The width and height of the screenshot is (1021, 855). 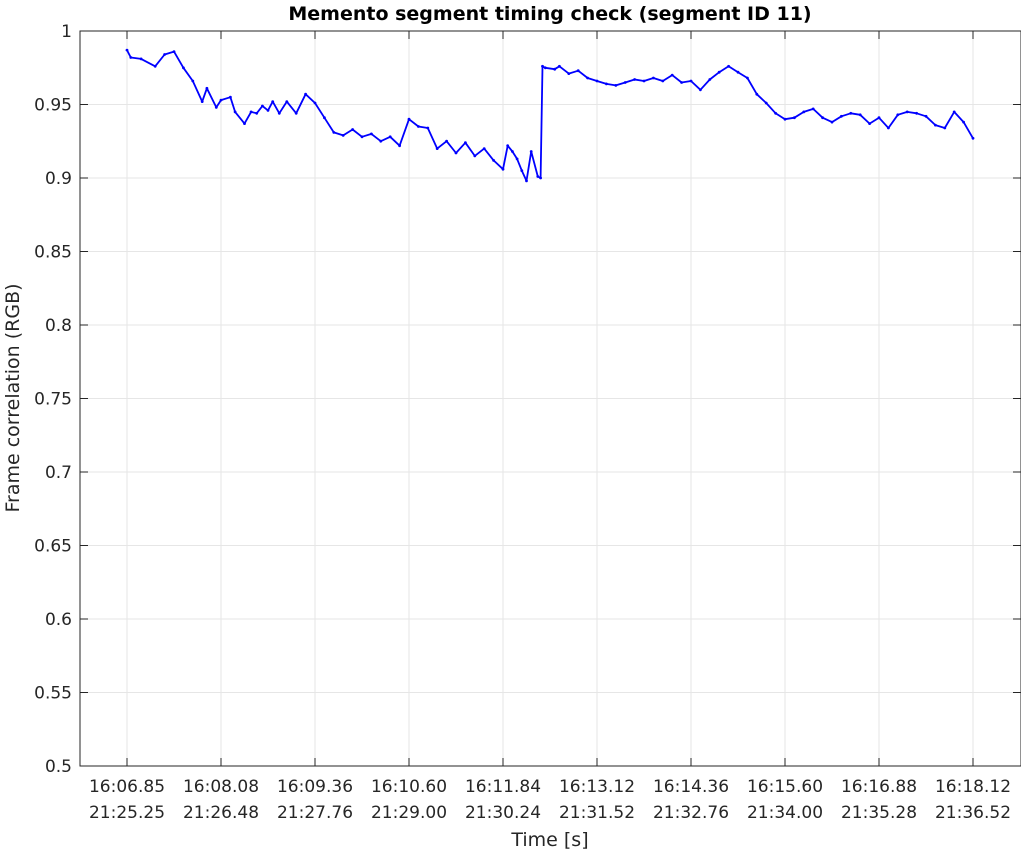 I want to click on y-tick-label: 0.55, so click(x=53, y=694).